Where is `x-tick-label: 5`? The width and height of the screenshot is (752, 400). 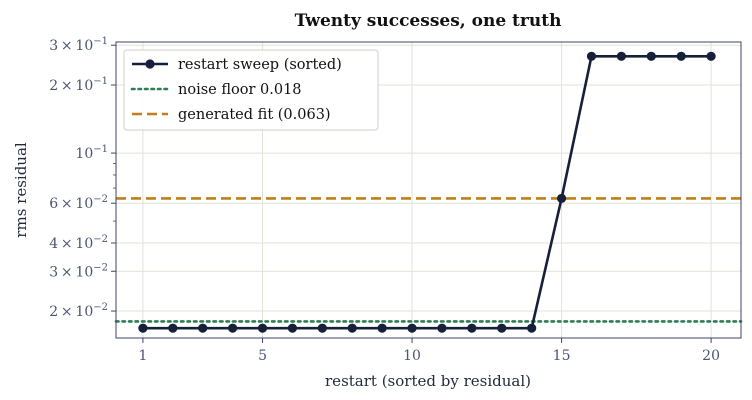
x-tick-label: 5 is located at coordinates (262, 356).